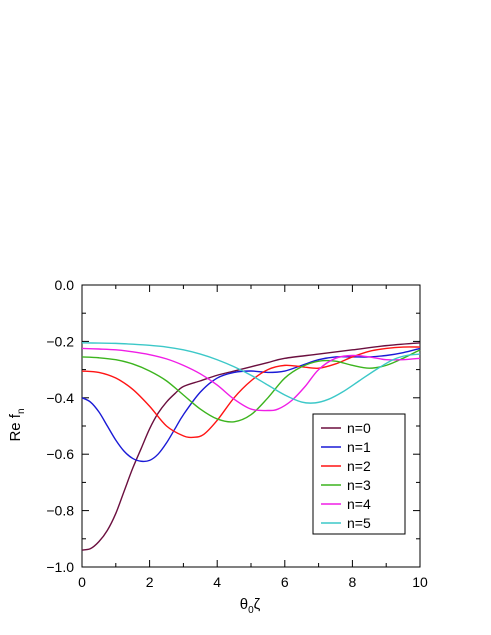 The width and height of the screenshot is (491, 635). What do you see at coordinates (251, 373) in the screenshot?
I see `series-line-n5` at bounding box center [251, 373].